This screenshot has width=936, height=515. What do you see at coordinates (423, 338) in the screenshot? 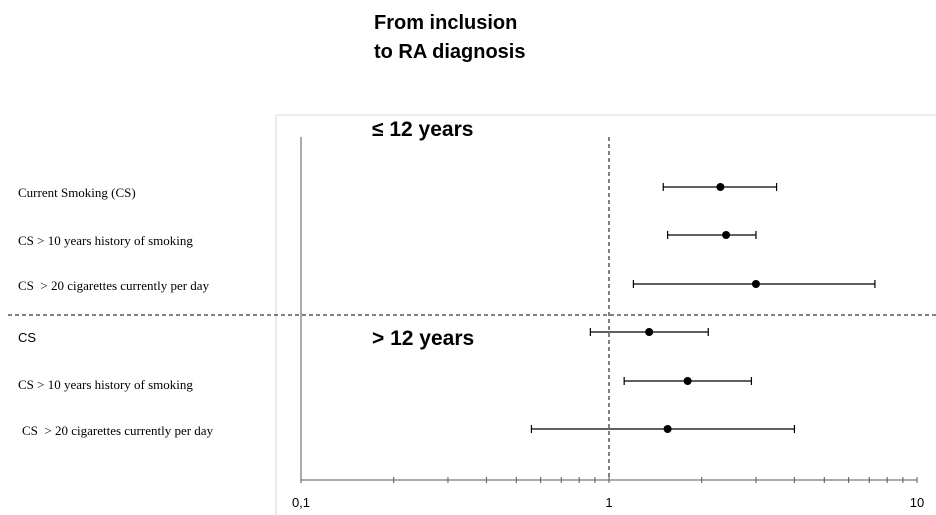
I see `group-label-2: > 12 years` at bounding box center [423, 338].